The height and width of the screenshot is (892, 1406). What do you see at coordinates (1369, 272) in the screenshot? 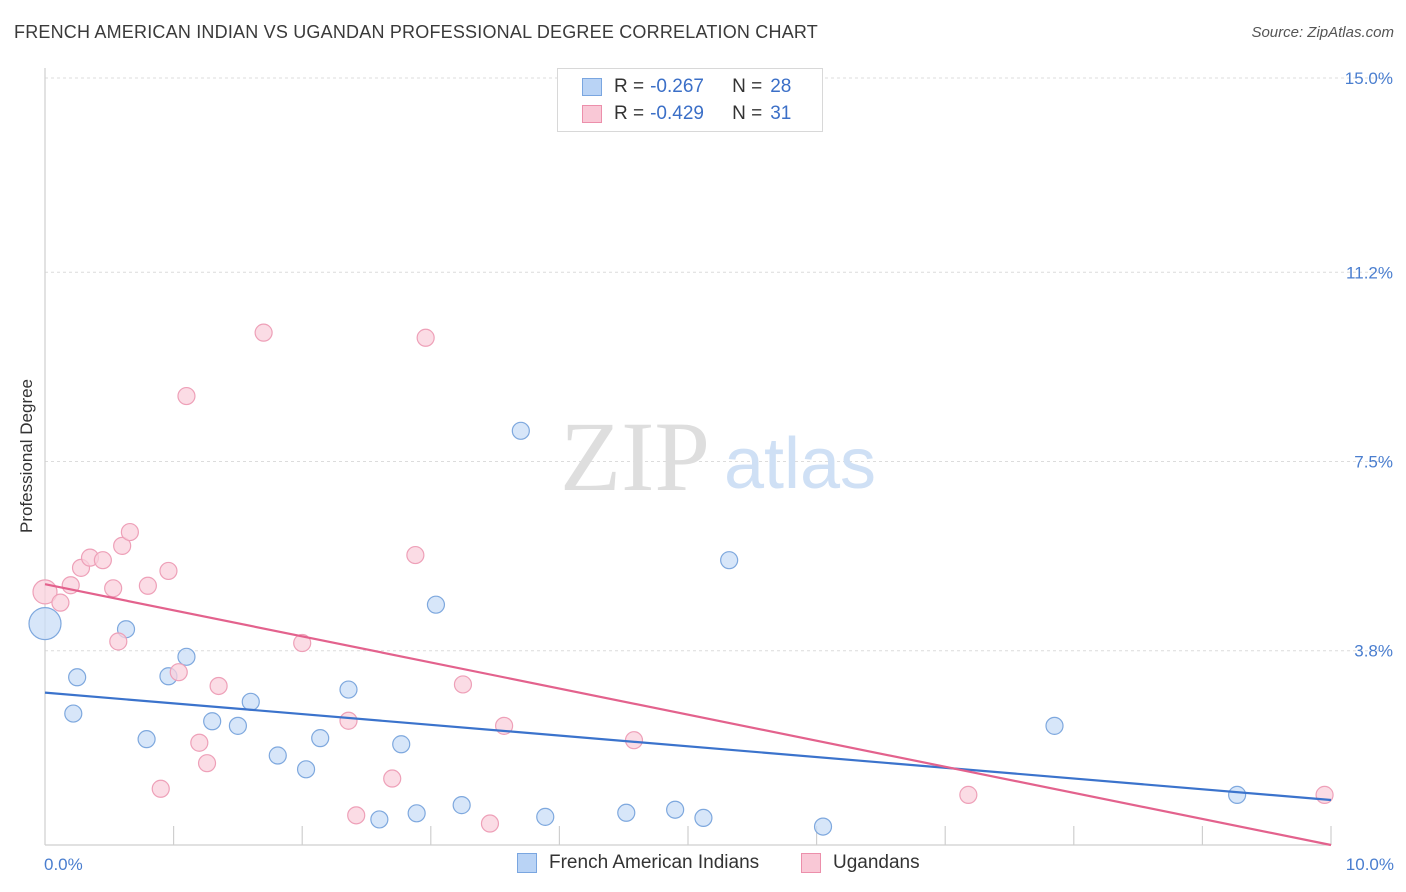
I see `y-tick-label: 11.2%` at bounding box center [1369, 272].